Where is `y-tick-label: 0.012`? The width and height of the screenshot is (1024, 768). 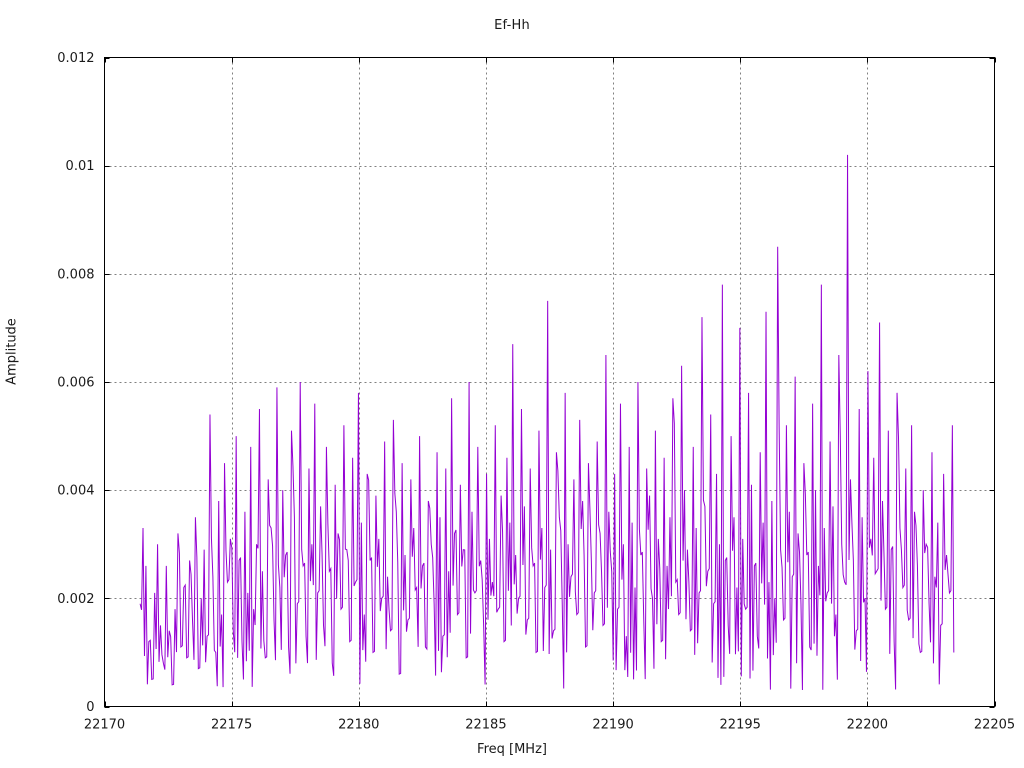 y-tick-label: 0.012 is located at coordinates (75, 58).